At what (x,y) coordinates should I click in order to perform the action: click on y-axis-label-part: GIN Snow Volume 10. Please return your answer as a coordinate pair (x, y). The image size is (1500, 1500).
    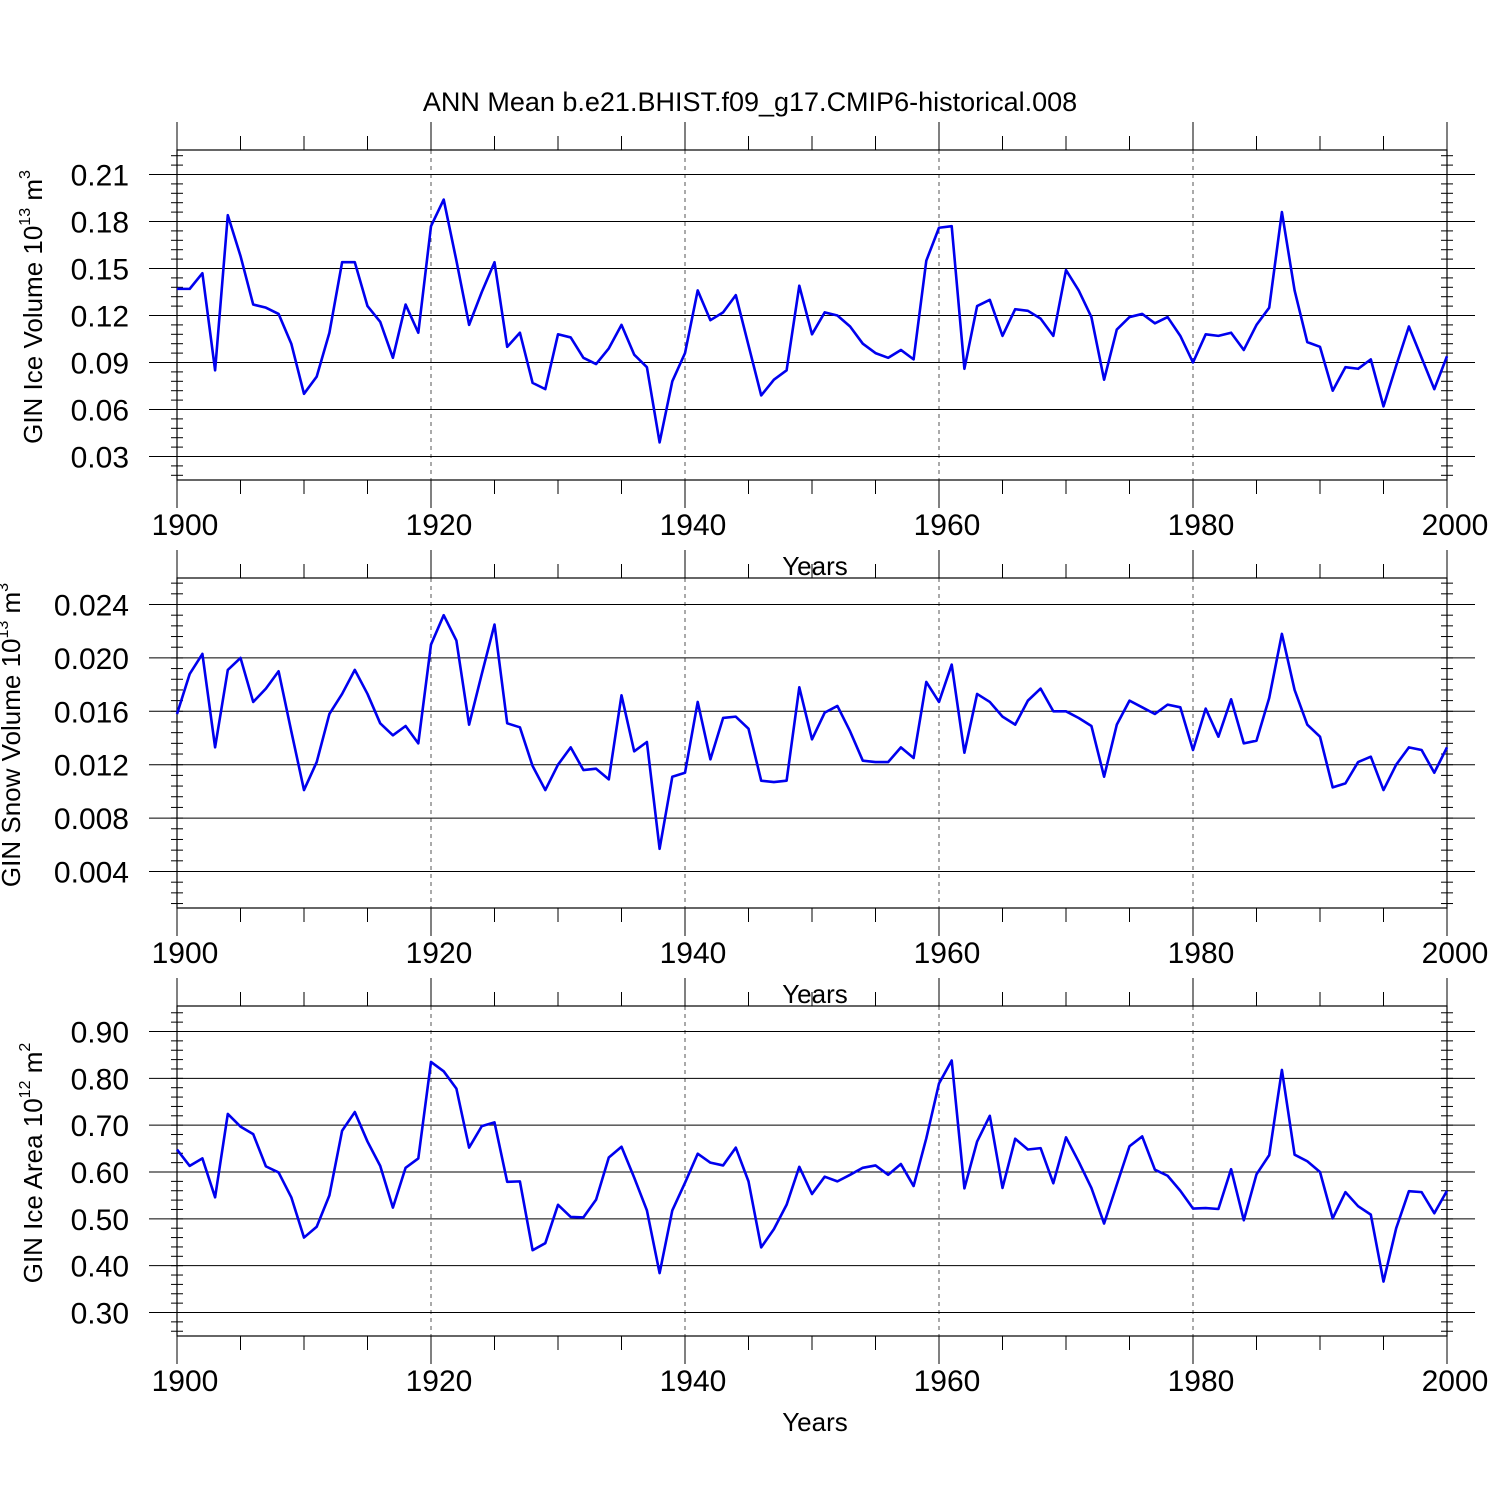
    Looking at the image, I should click on (13, 763).